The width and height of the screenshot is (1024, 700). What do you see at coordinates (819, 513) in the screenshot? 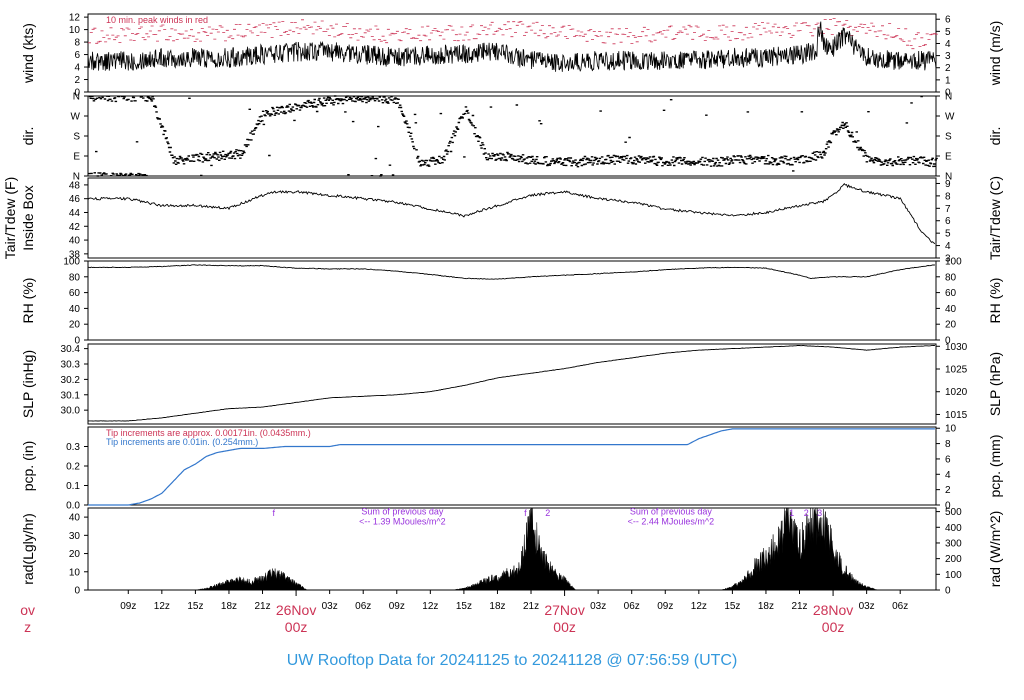
I see `rad-annotation: 3` at bounding box center [819, 513].